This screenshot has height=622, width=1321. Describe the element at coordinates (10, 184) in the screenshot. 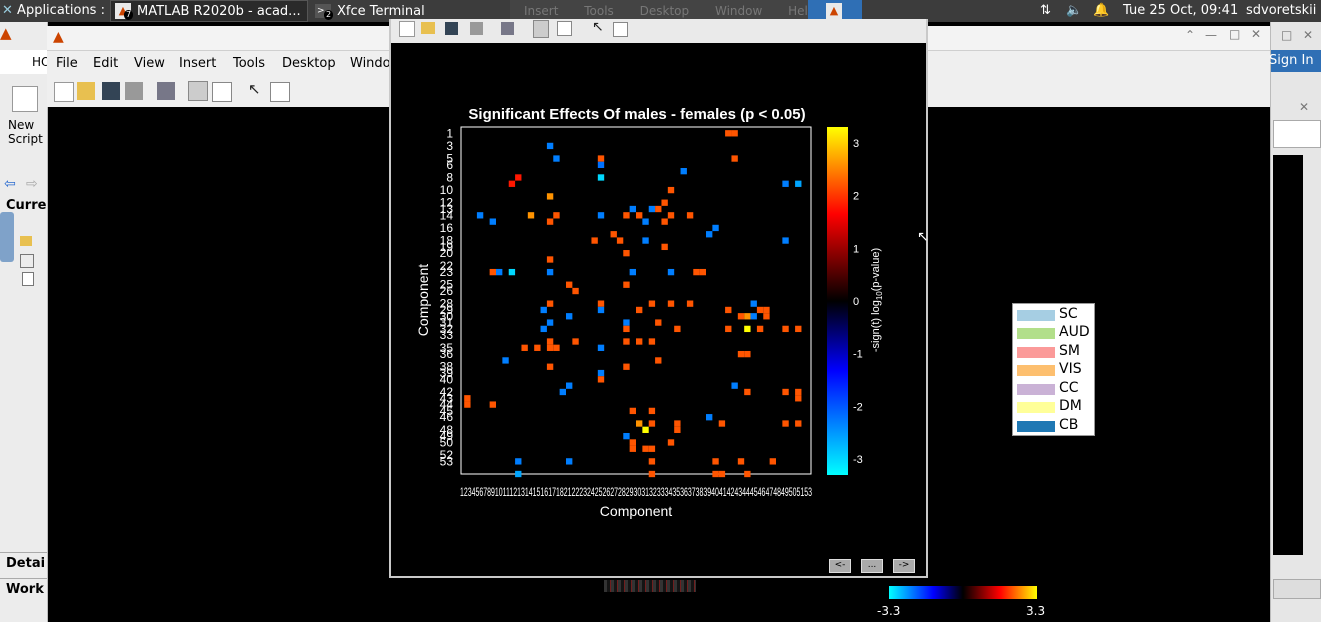

I see `back-arrow-icon: ⇦` at that location.